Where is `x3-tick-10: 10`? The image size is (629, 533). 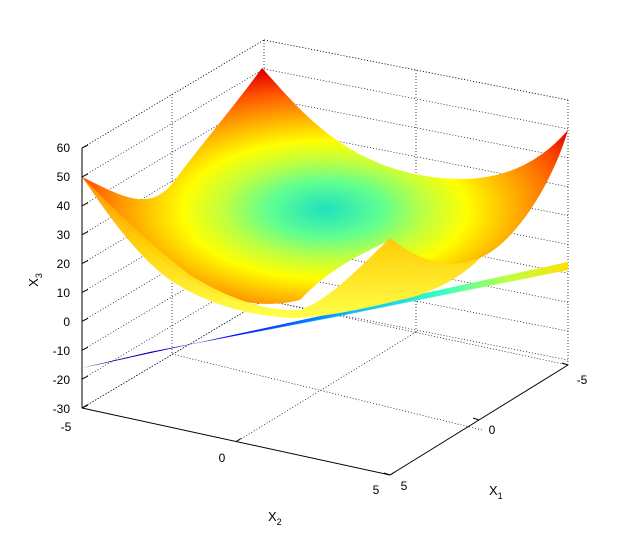
x3-tick-10: 10 is located at coordinates (64, 293).